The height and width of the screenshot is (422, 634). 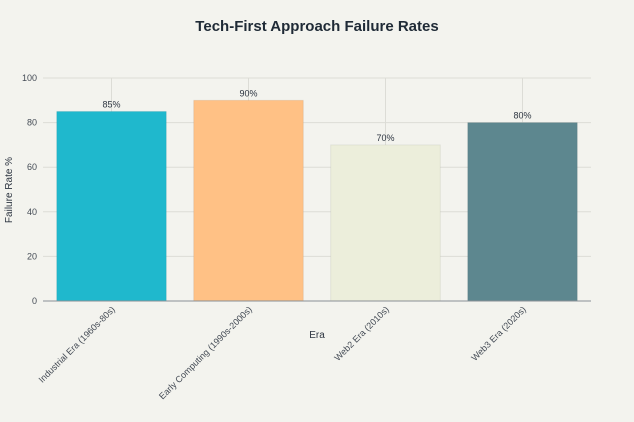 What do you see at coordinates (361, 333) in the screenshot?
I see `x-tick-label: Web2 Era (2010s)` at bounding box center [361, 333].